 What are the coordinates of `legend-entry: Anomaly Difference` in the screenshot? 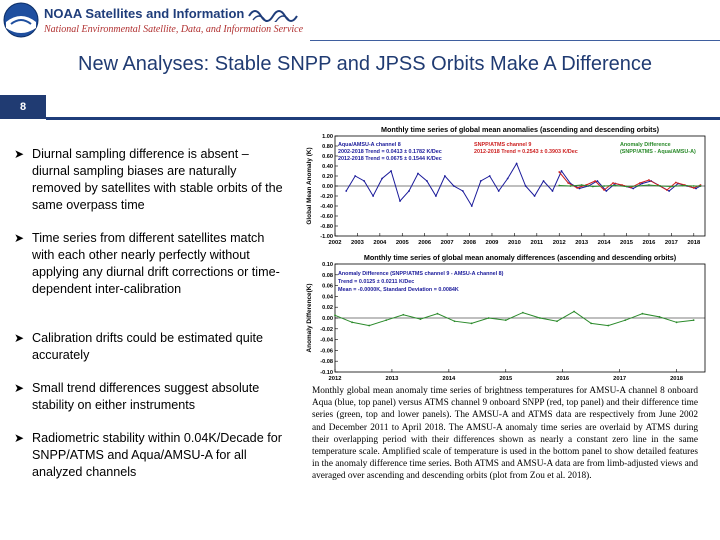 It's located at (645, 145).